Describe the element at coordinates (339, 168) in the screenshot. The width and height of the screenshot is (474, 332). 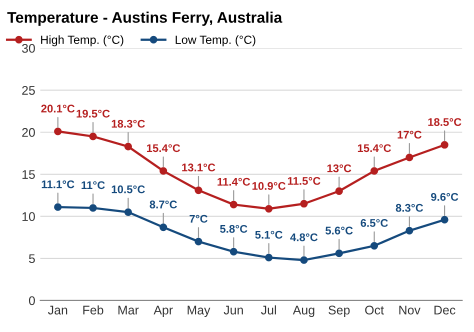
I see `data-label: 13°C` at that location.